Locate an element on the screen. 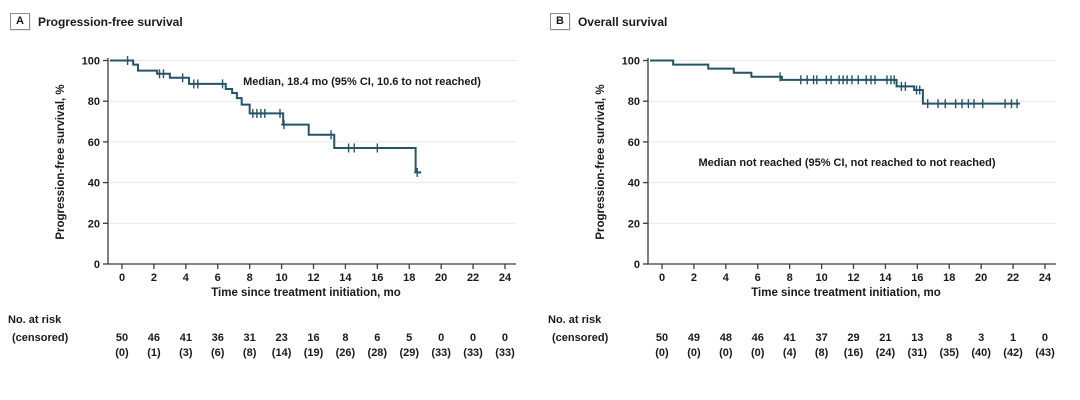  x-tick-label: 24 is located at coordinates (1045, 278).